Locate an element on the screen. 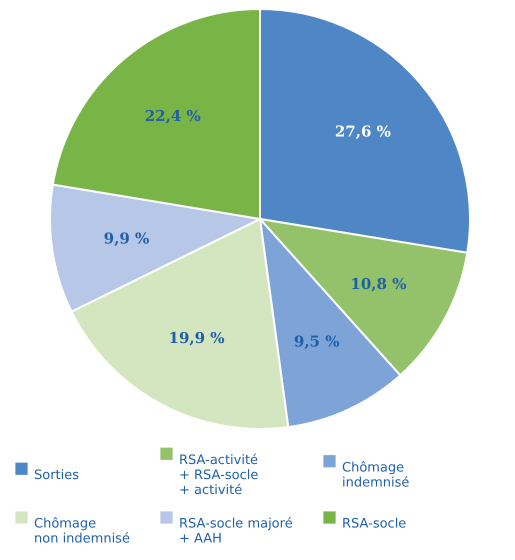  legend-label: Chômage indemnisé is located at coordinates (376, 475).